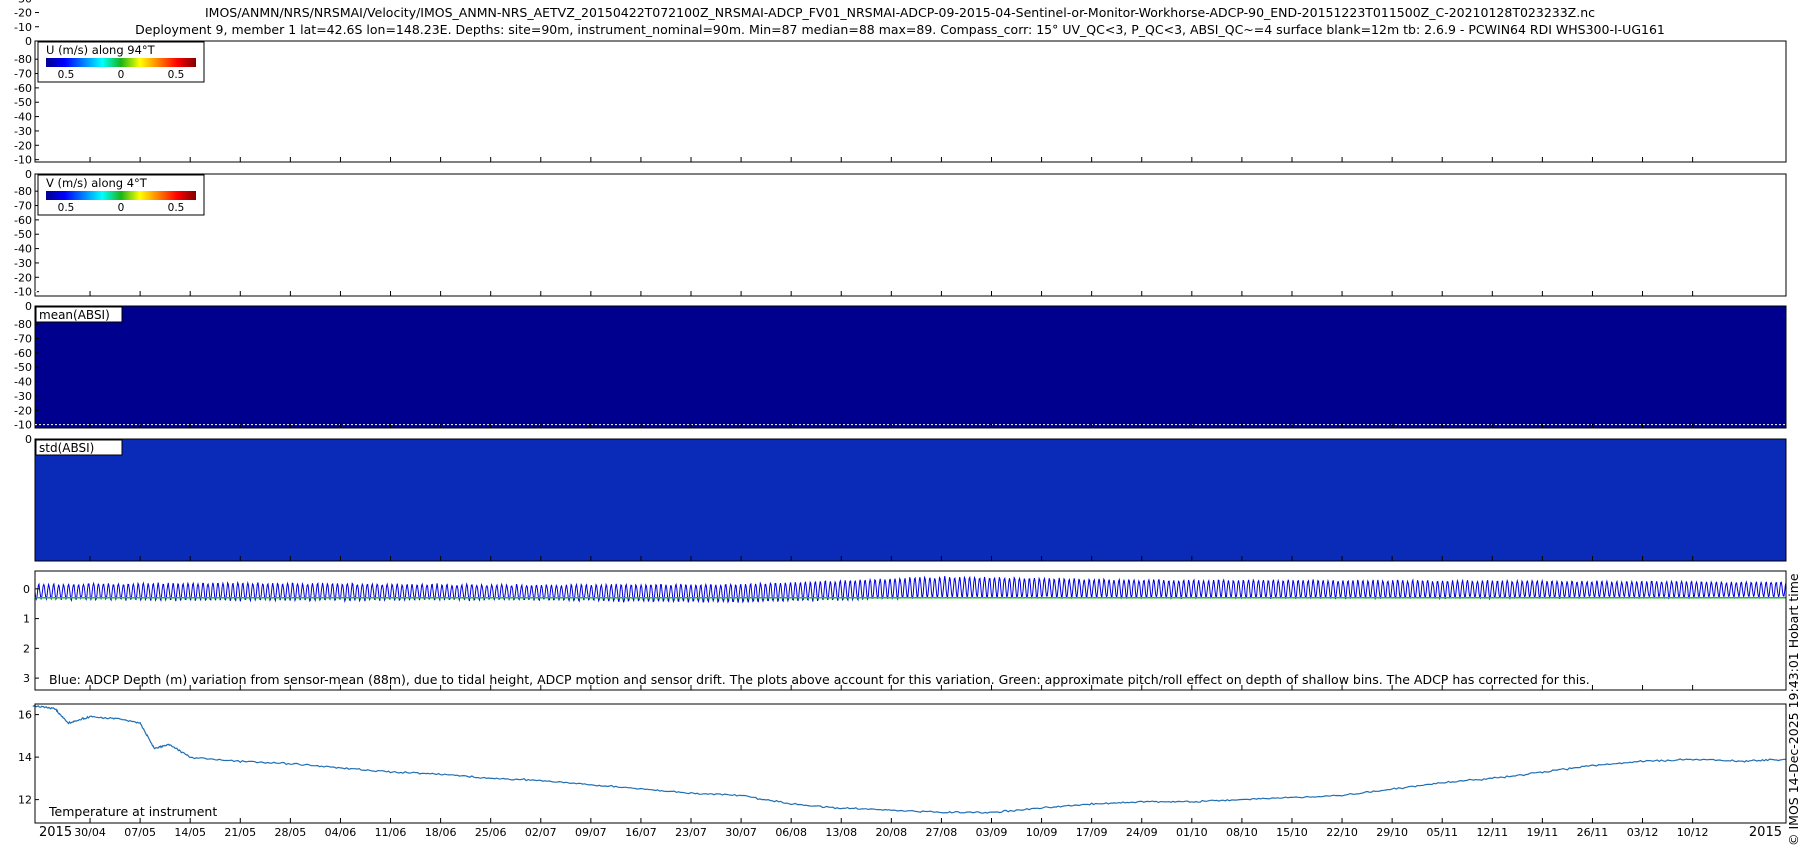 The height and width of the screenshot is (850, 1800). Describe the element at coordinates (140, 832) in the screenshot. I see `x-tick-label: 07/05` at that location.